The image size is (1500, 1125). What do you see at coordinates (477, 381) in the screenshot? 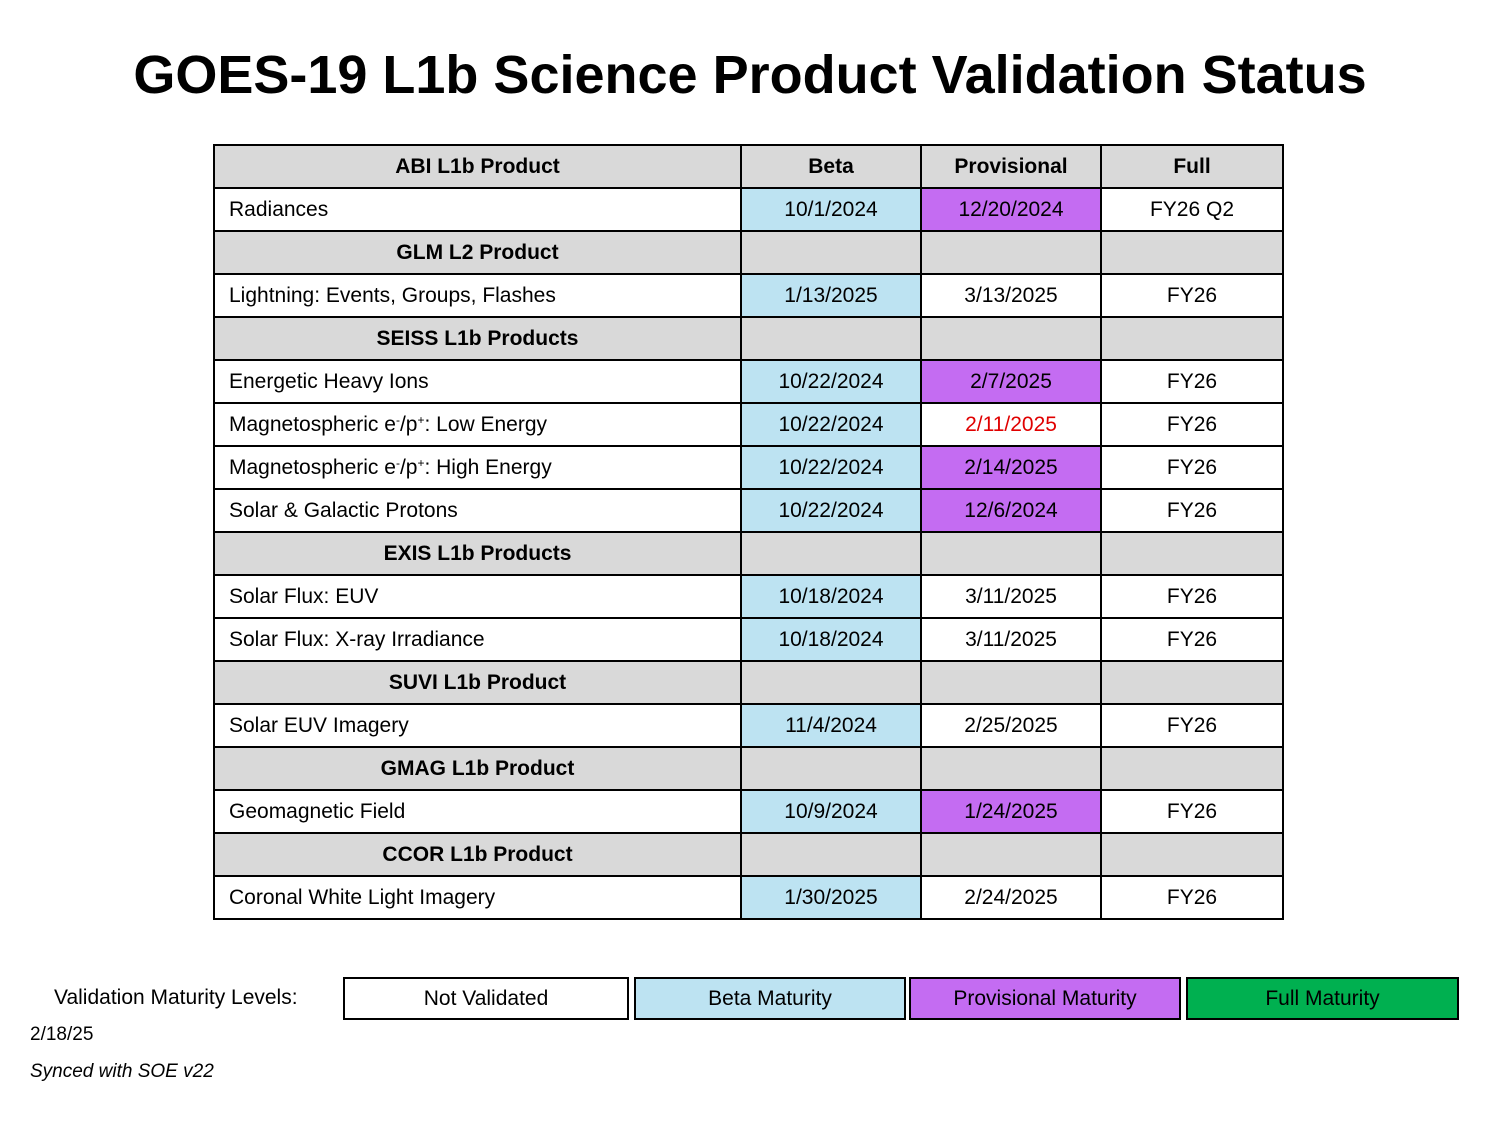
I see `product-name: Energetic Heavy Ions` at bounding box center [477, 381].